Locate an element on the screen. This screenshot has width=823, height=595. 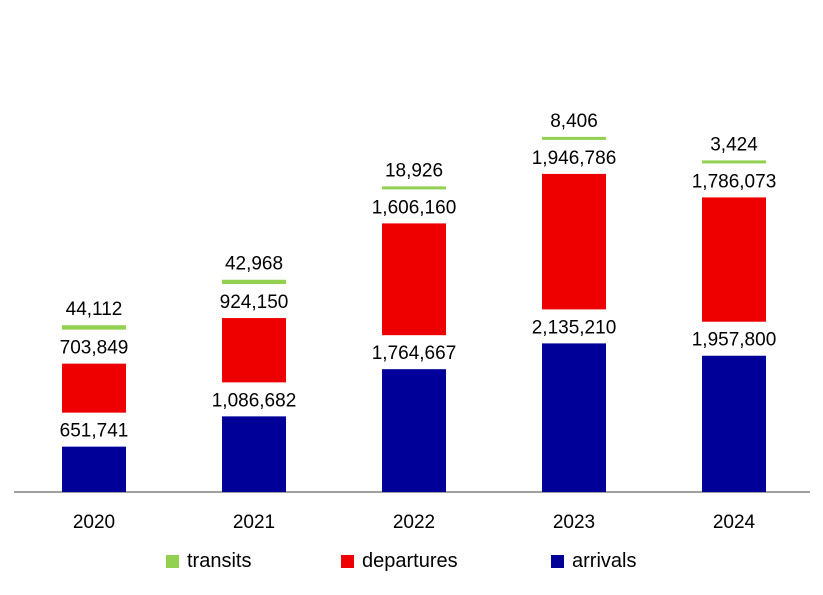
bar-arrivals-2024 is located at coordinates (734, 423).